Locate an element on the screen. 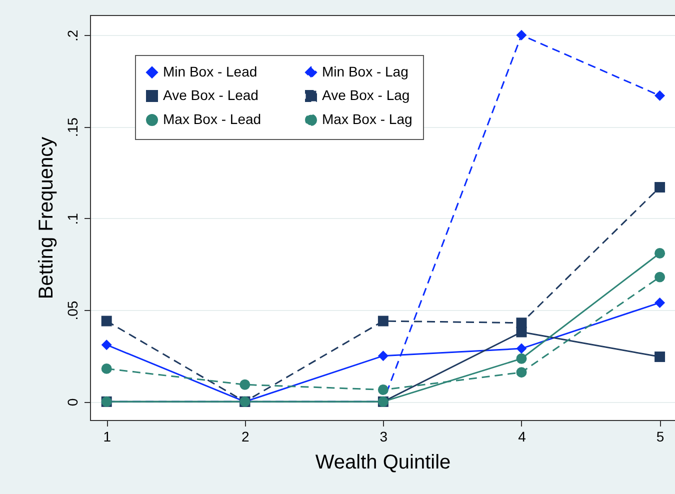  y-tick-label: .1 is located at coordinates (72, 218).